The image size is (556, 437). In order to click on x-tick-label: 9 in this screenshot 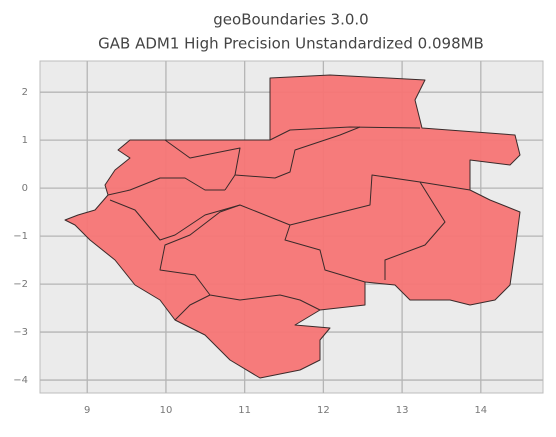, I will do `click(87, 410)`.